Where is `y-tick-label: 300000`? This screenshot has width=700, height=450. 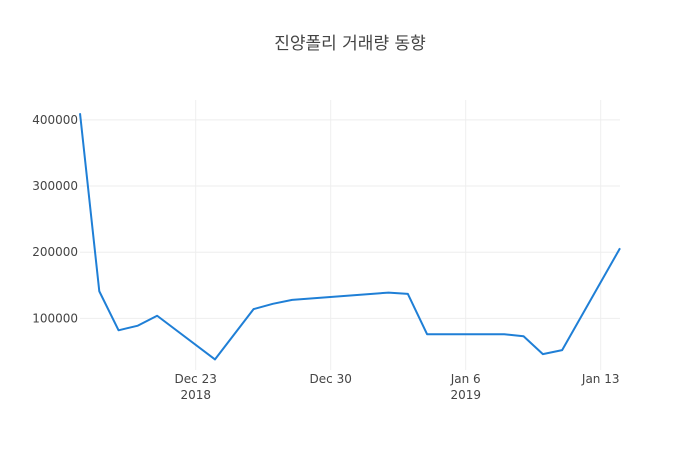 y-tick-label: 300000 is located at coordinates (55, 186).